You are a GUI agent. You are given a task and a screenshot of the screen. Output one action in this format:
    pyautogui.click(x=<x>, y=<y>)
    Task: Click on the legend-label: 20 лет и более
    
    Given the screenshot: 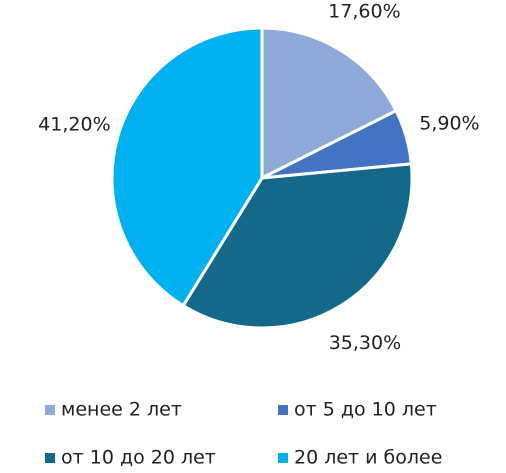 What is the action you would take?
    pyautogui.click(x=368, y=458)
    